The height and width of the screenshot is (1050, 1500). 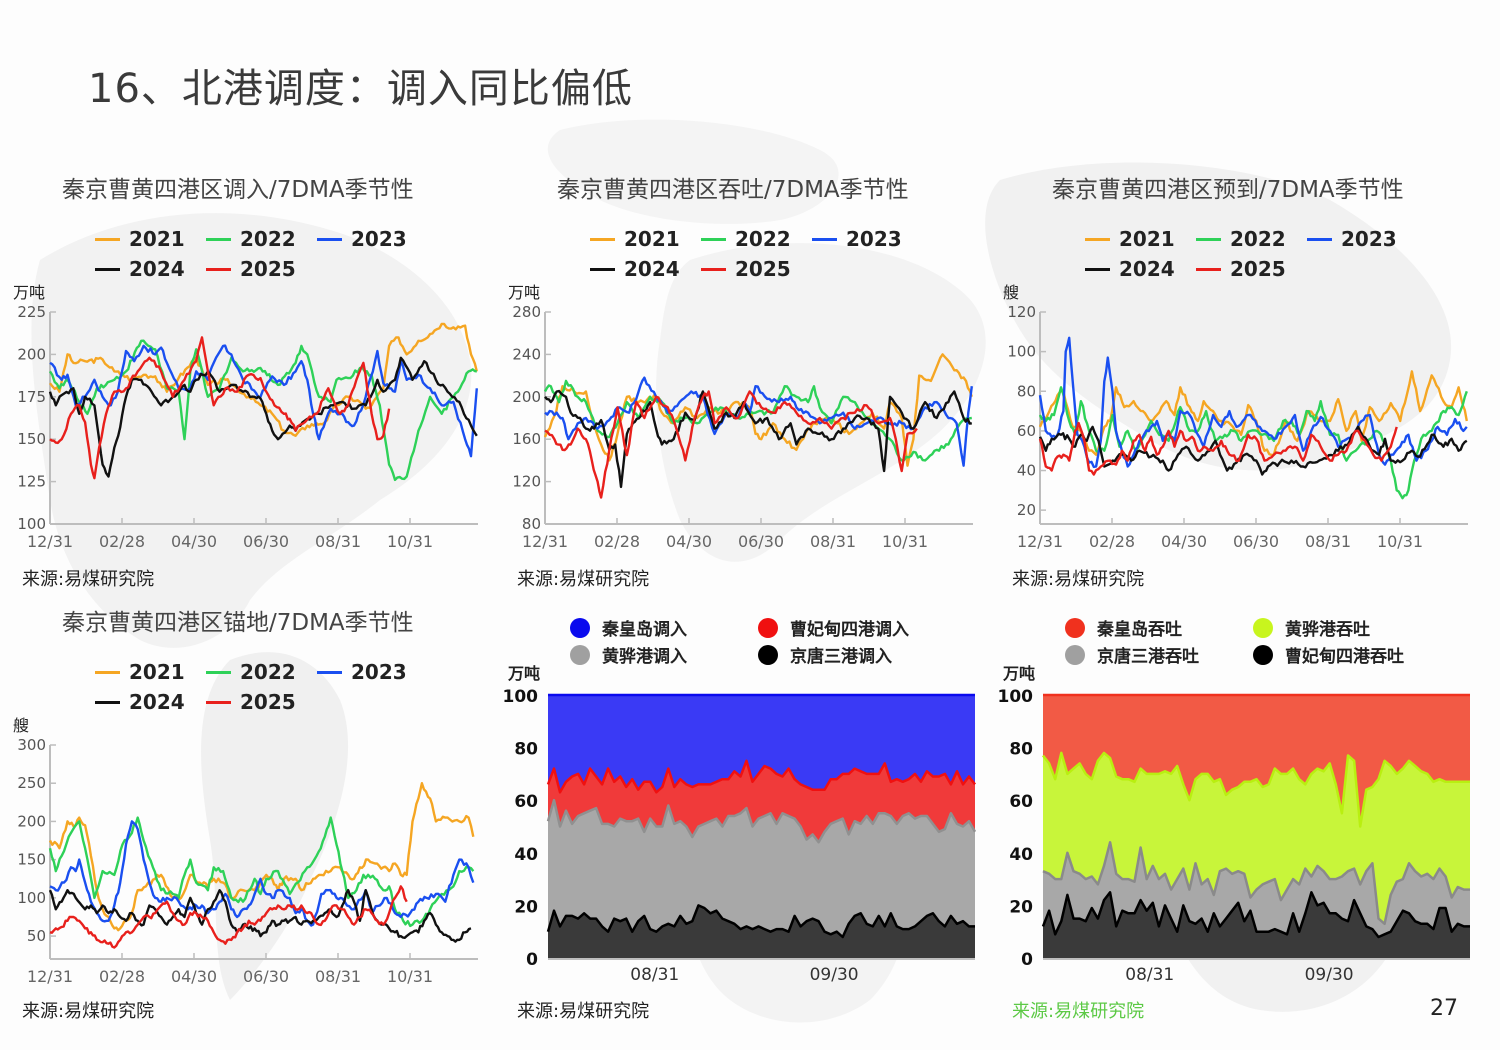 I want to click on legend-label: 京唐三港调入, so click(x=841, y=657).